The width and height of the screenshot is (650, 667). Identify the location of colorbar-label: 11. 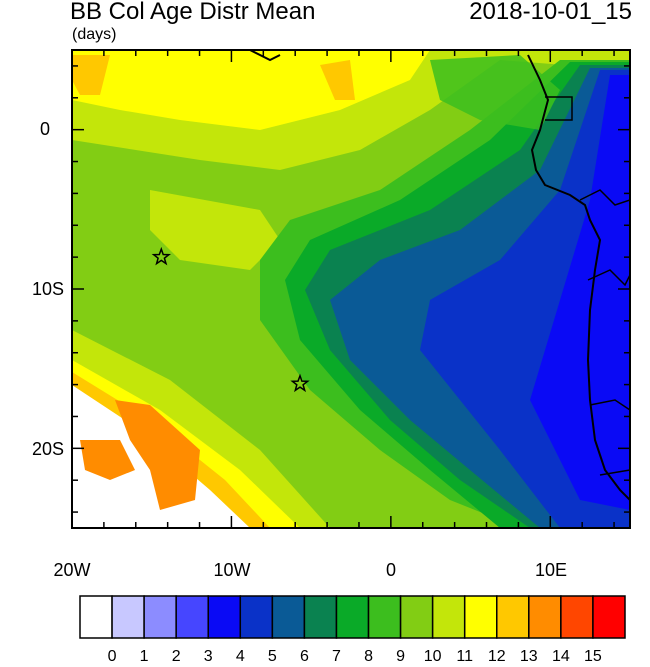
(464, 656).